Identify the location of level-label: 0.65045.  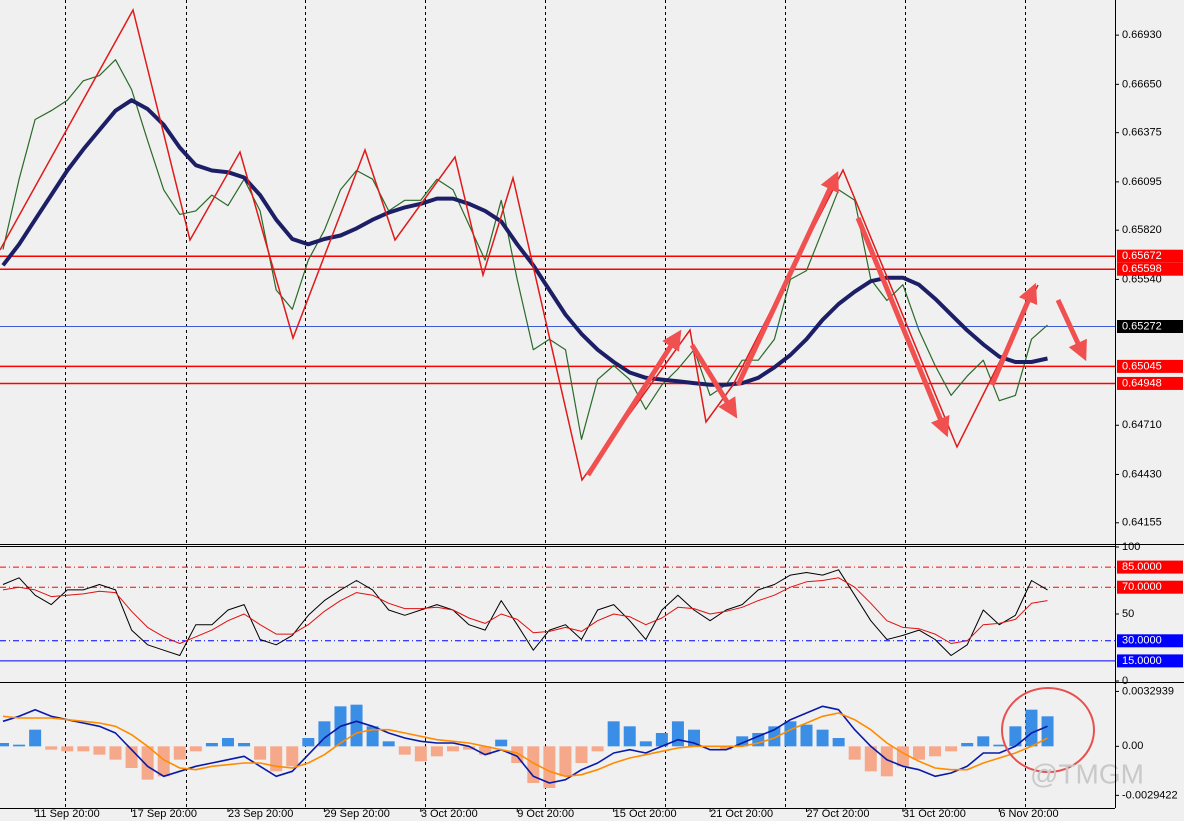
(1142, 366).